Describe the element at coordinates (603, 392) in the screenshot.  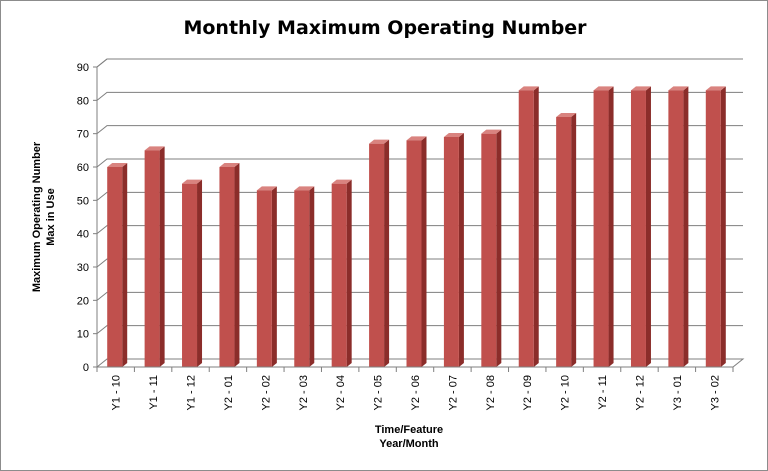
I see `x-tick-label: Y2 - 11` at that location.